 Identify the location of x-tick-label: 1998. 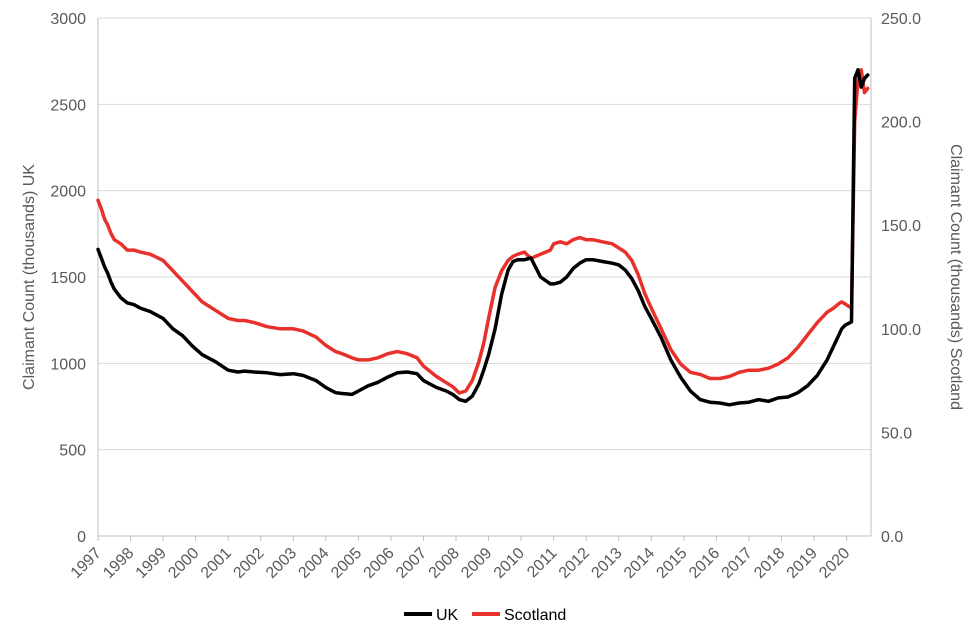
(118, 563).